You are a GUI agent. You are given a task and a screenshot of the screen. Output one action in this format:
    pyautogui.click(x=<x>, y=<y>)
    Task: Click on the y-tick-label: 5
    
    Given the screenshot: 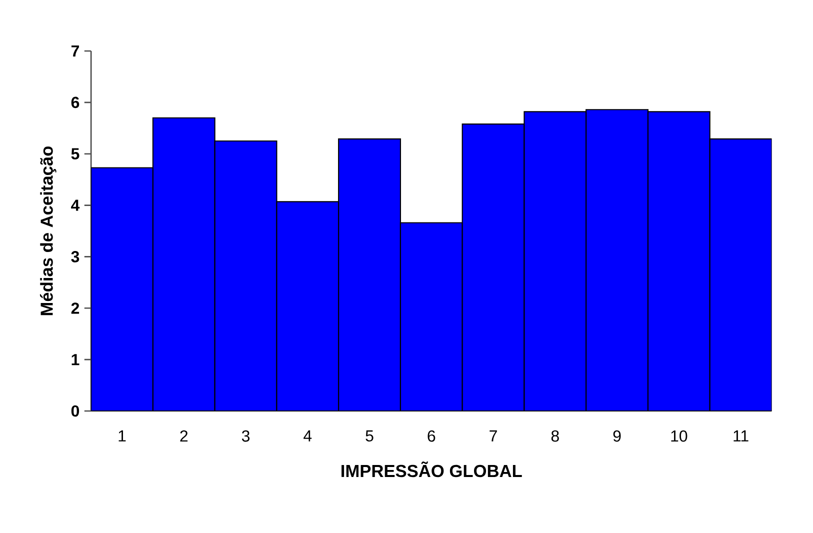 What is the action you would take?
    pyautogui.click(x=75, y=154)
    